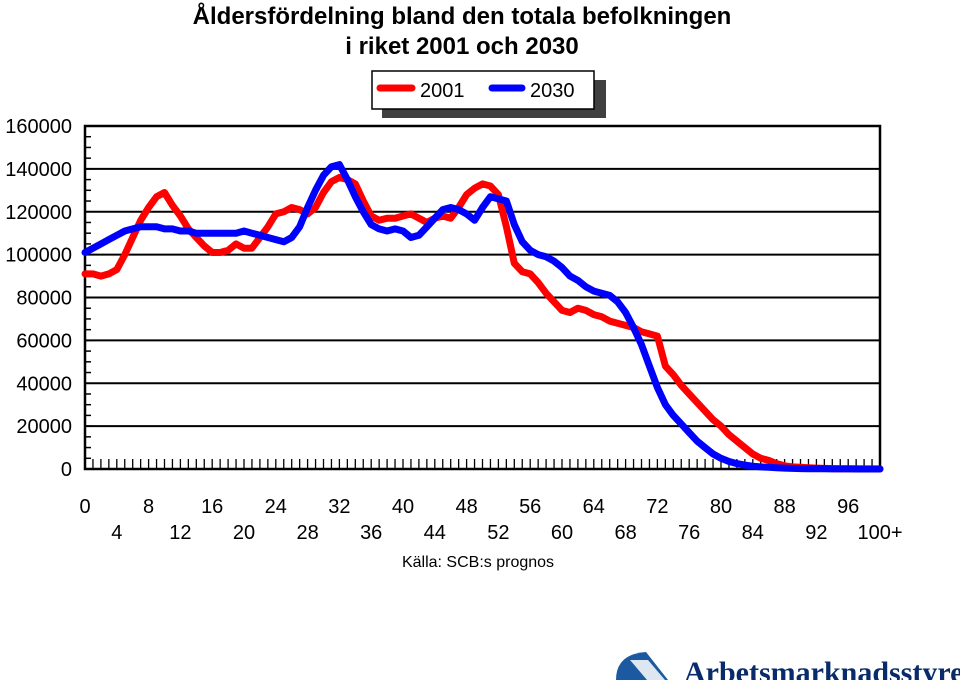 The image size is (960, 680). What do you see at coordinates (212, 507) in the screenshot?
I see `x-tick-label: 16` at bounding box center [212, 507].